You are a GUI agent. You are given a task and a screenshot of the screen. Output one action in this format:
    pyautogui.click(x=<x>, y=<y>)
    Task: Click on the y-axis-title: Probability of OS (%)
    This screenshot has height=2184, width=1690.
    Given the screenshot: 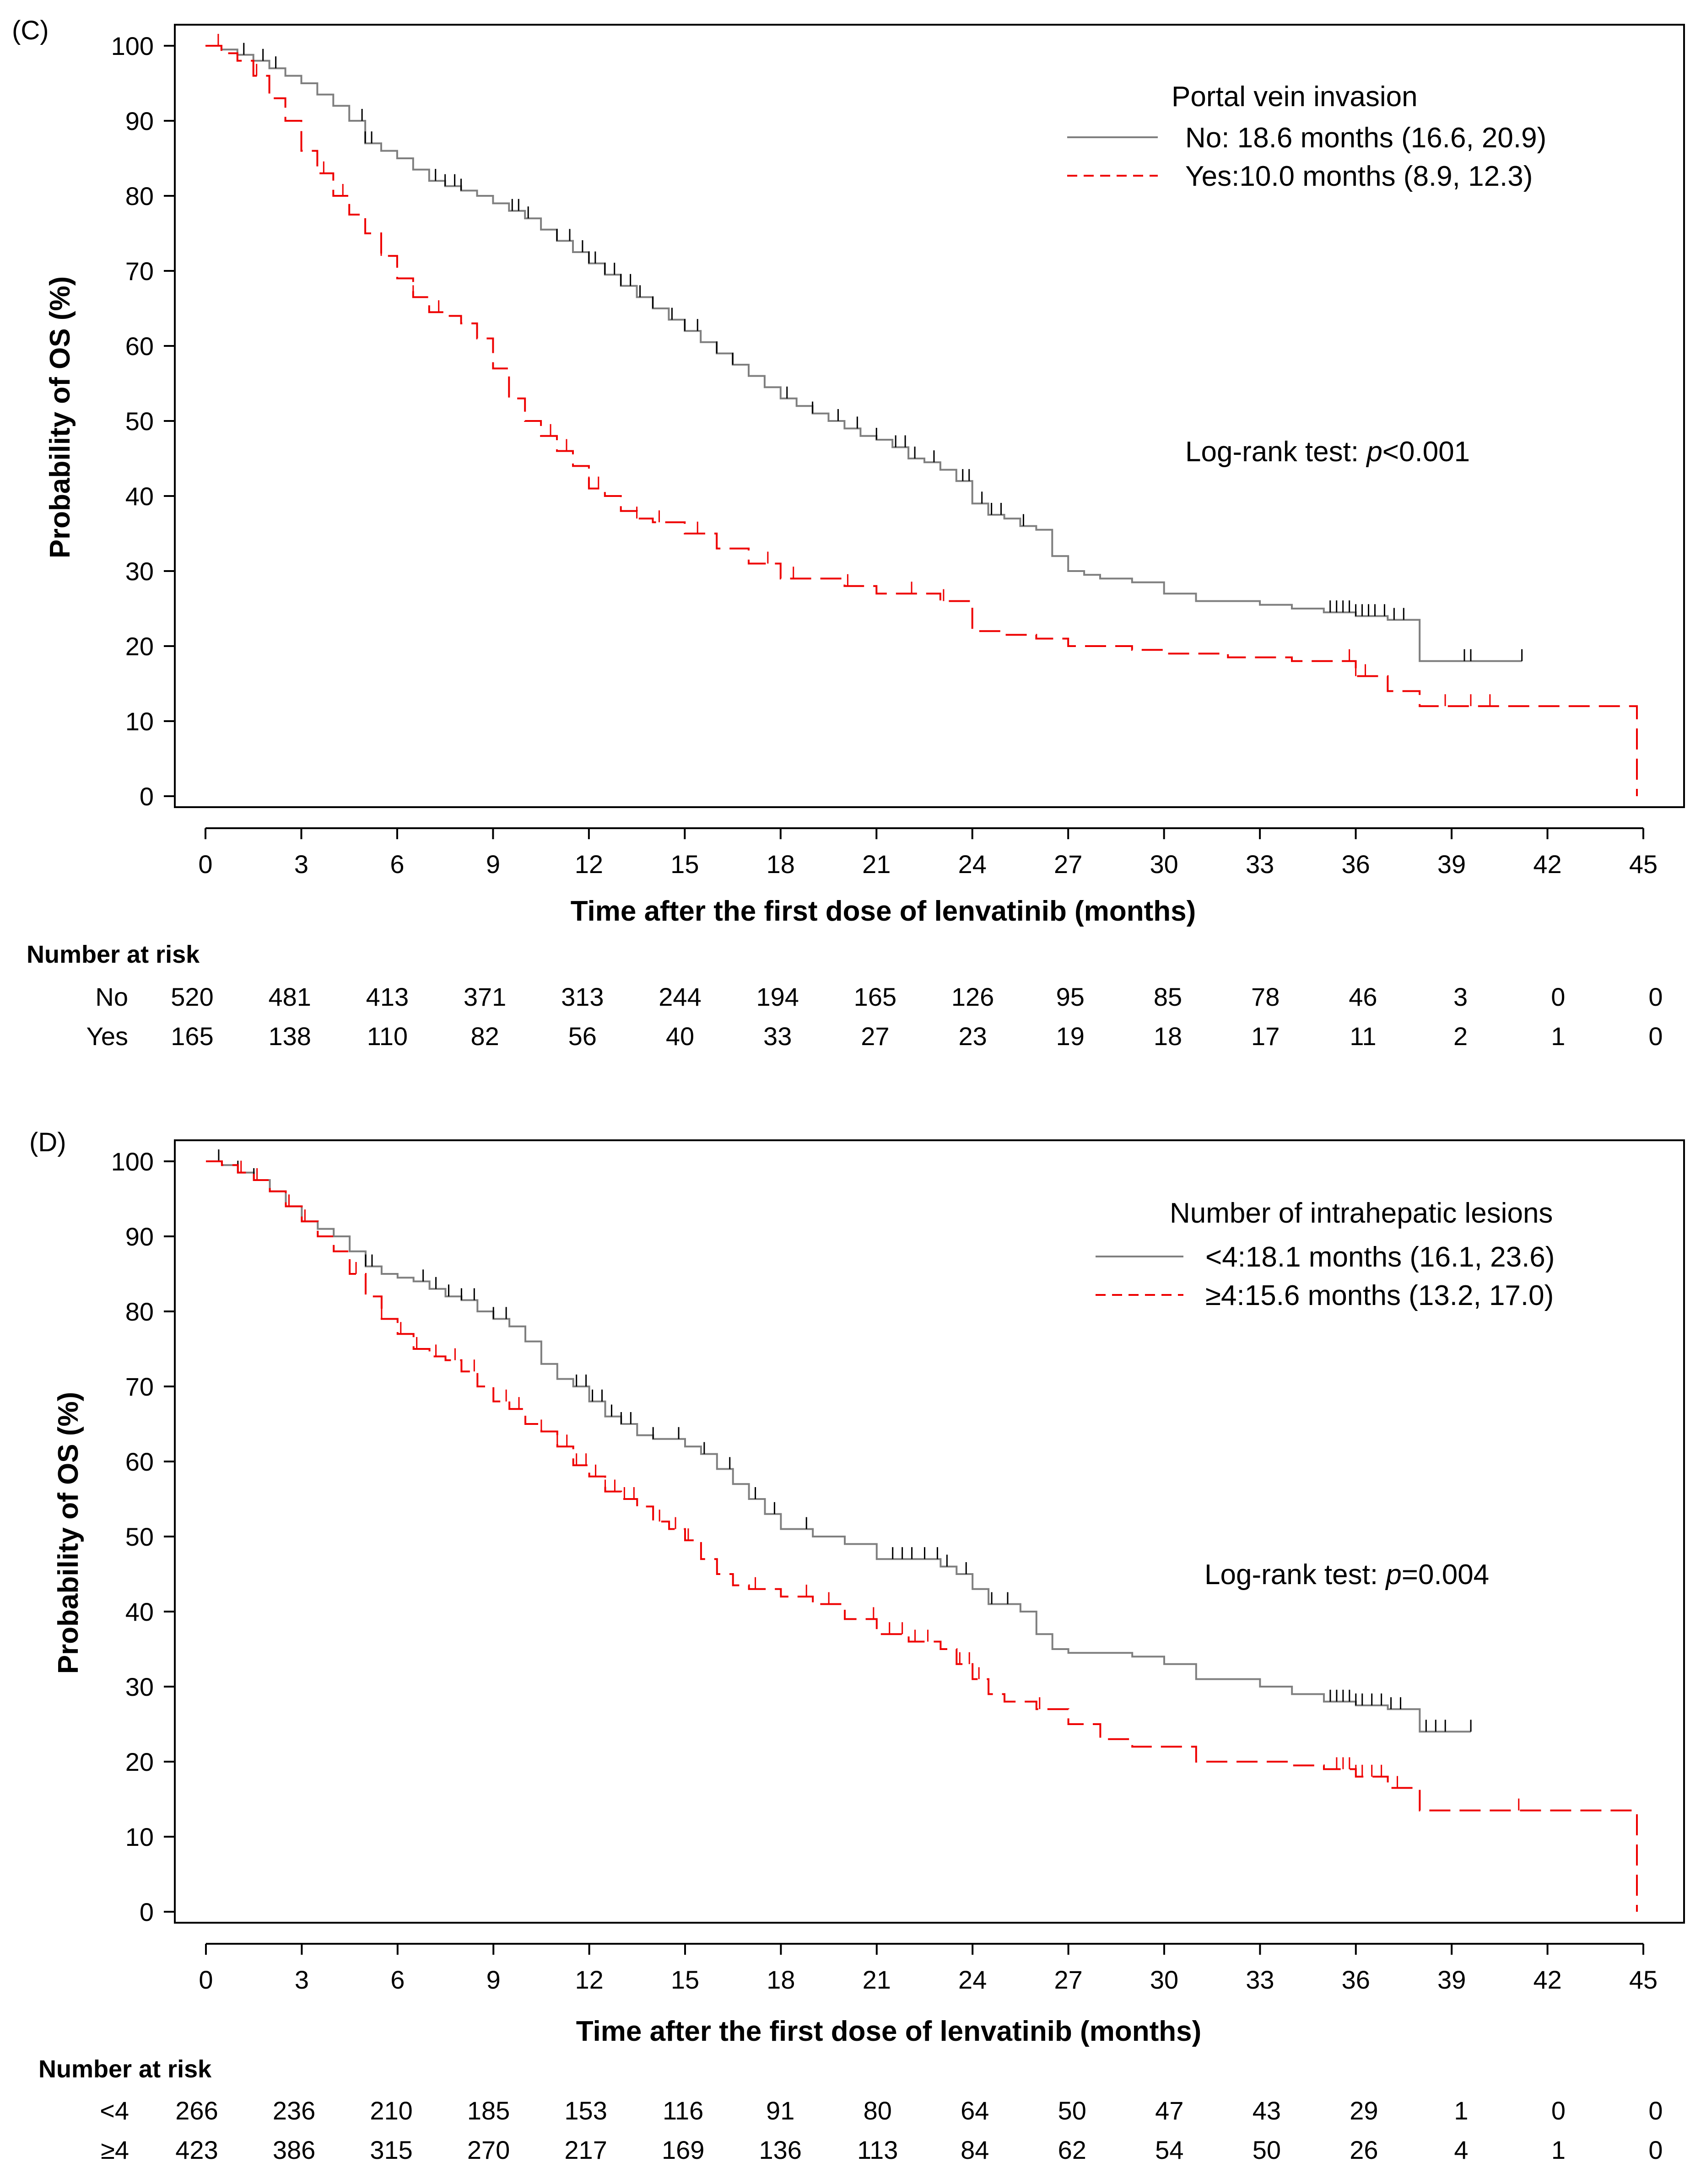 What is the action you would take?
    pyautogui.click(x=60, y=417)
    